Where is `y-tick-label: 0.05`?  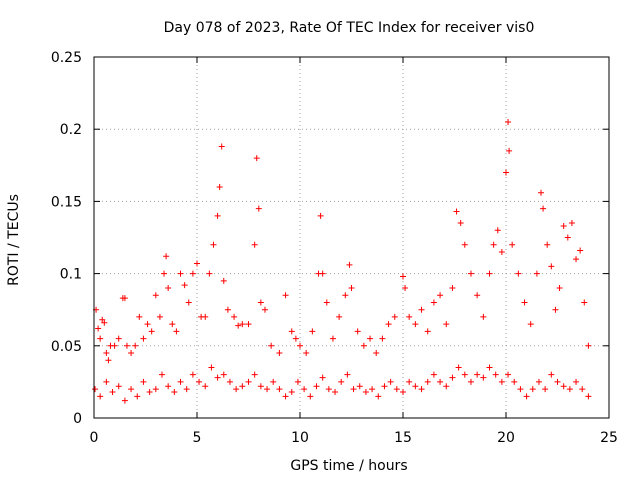 y-tick-label: 0.05 is located at coordinates (66, 347).